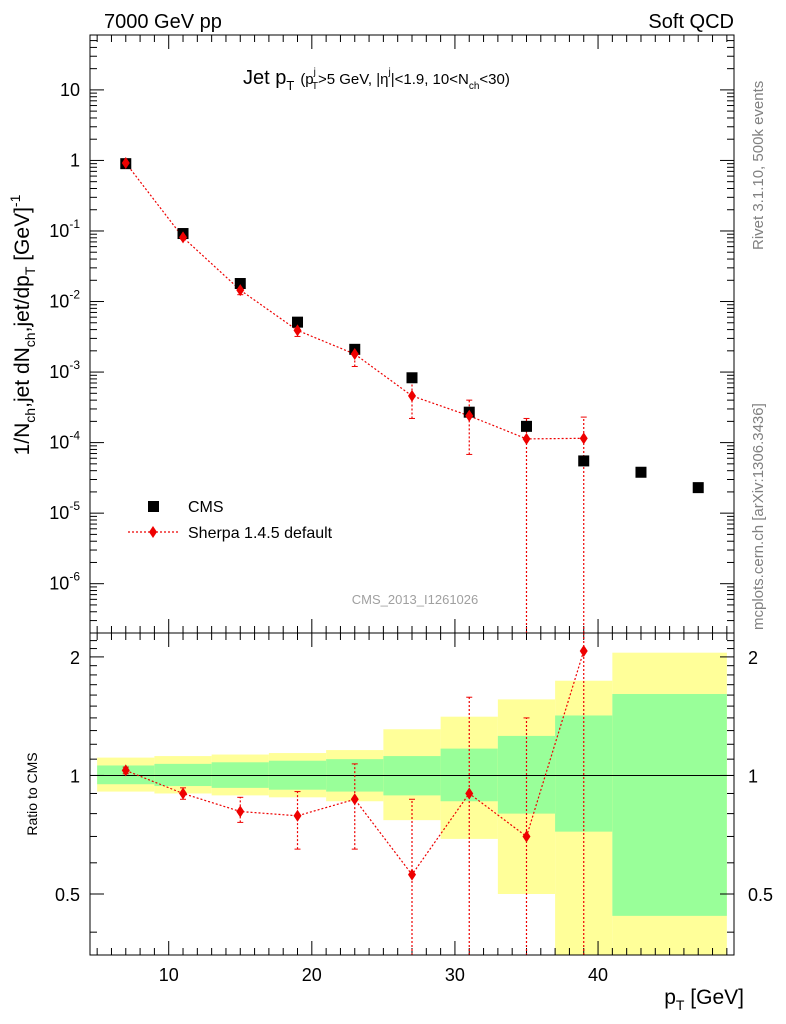 This screenshot has height=1024, width=786. I want to click on ratio-mc-line, so click(355, 763).